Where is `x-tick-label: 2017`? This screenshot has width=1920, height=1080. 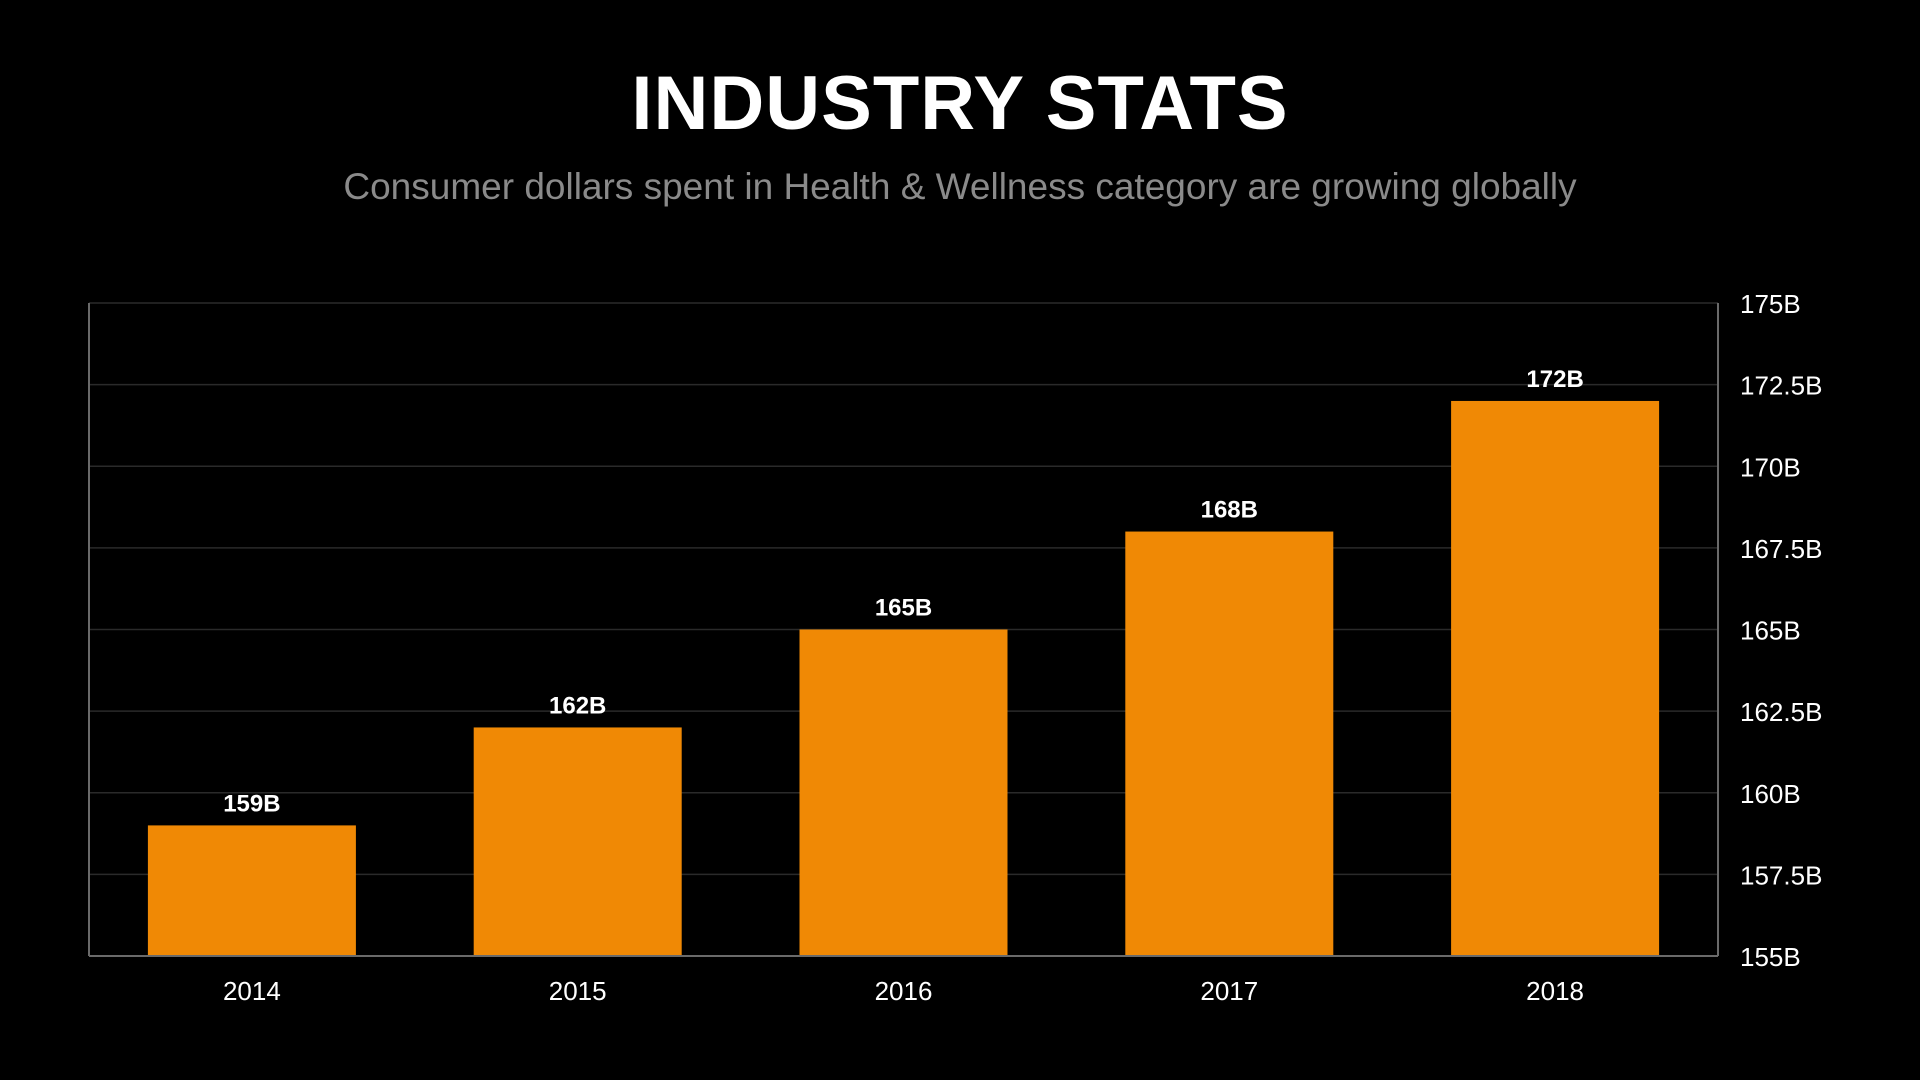
x-tick-label: 2017 is located at coordinates (1229, 991).